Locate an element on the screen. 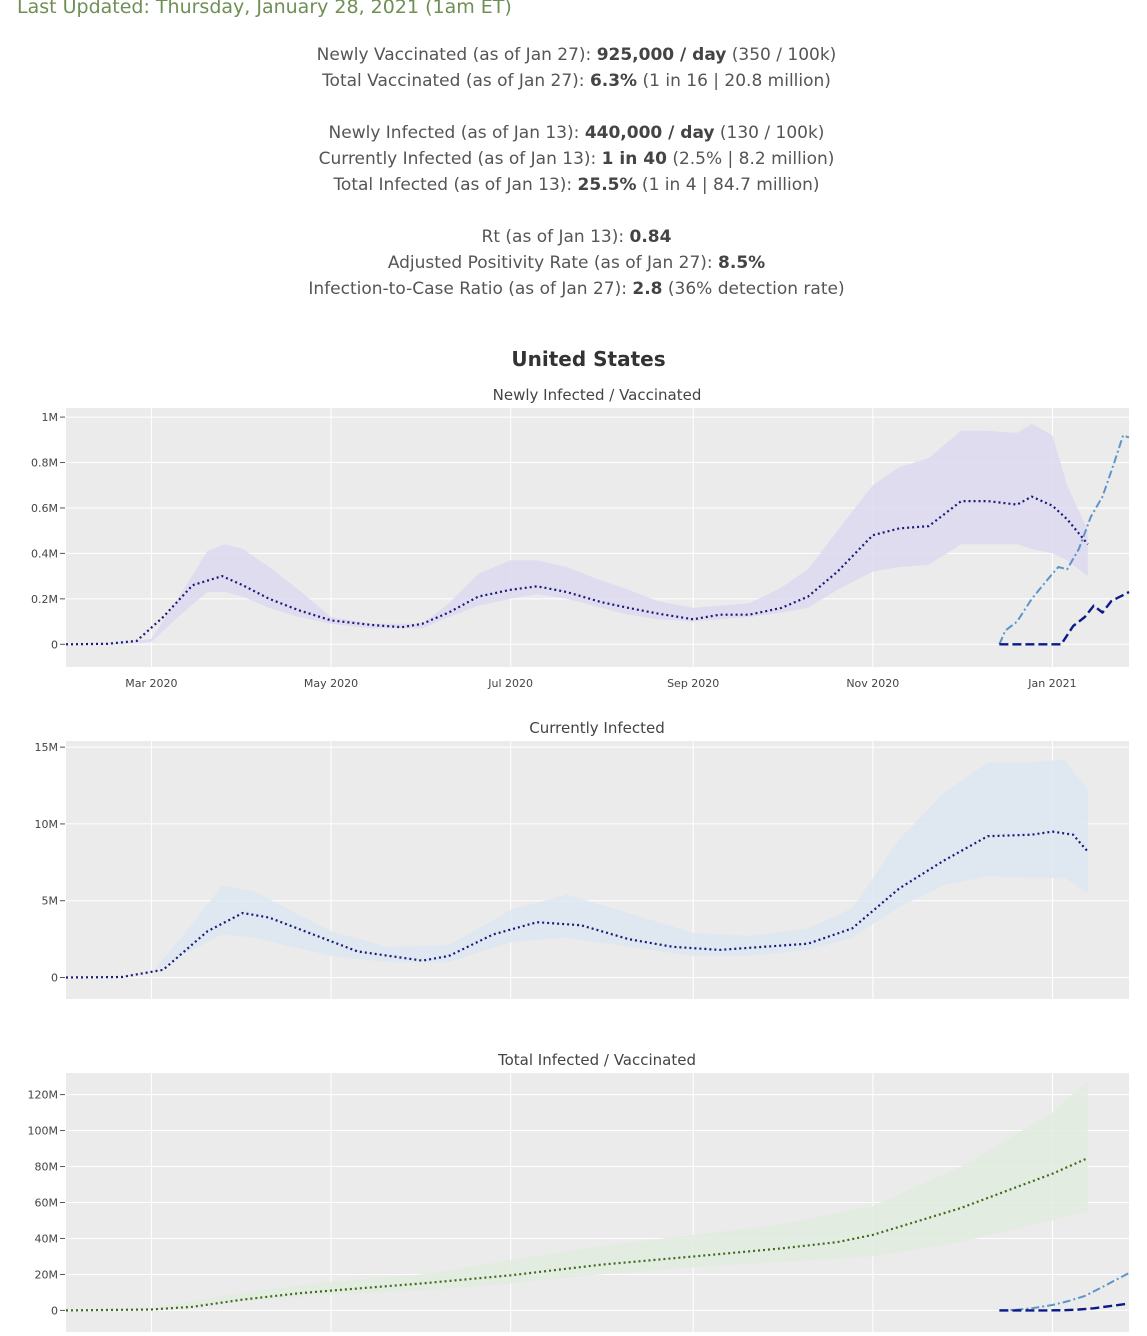 The image size is (1147, 1336). chart-title: Newly Infected / Vaccinated is located at coordinates (597, 395).